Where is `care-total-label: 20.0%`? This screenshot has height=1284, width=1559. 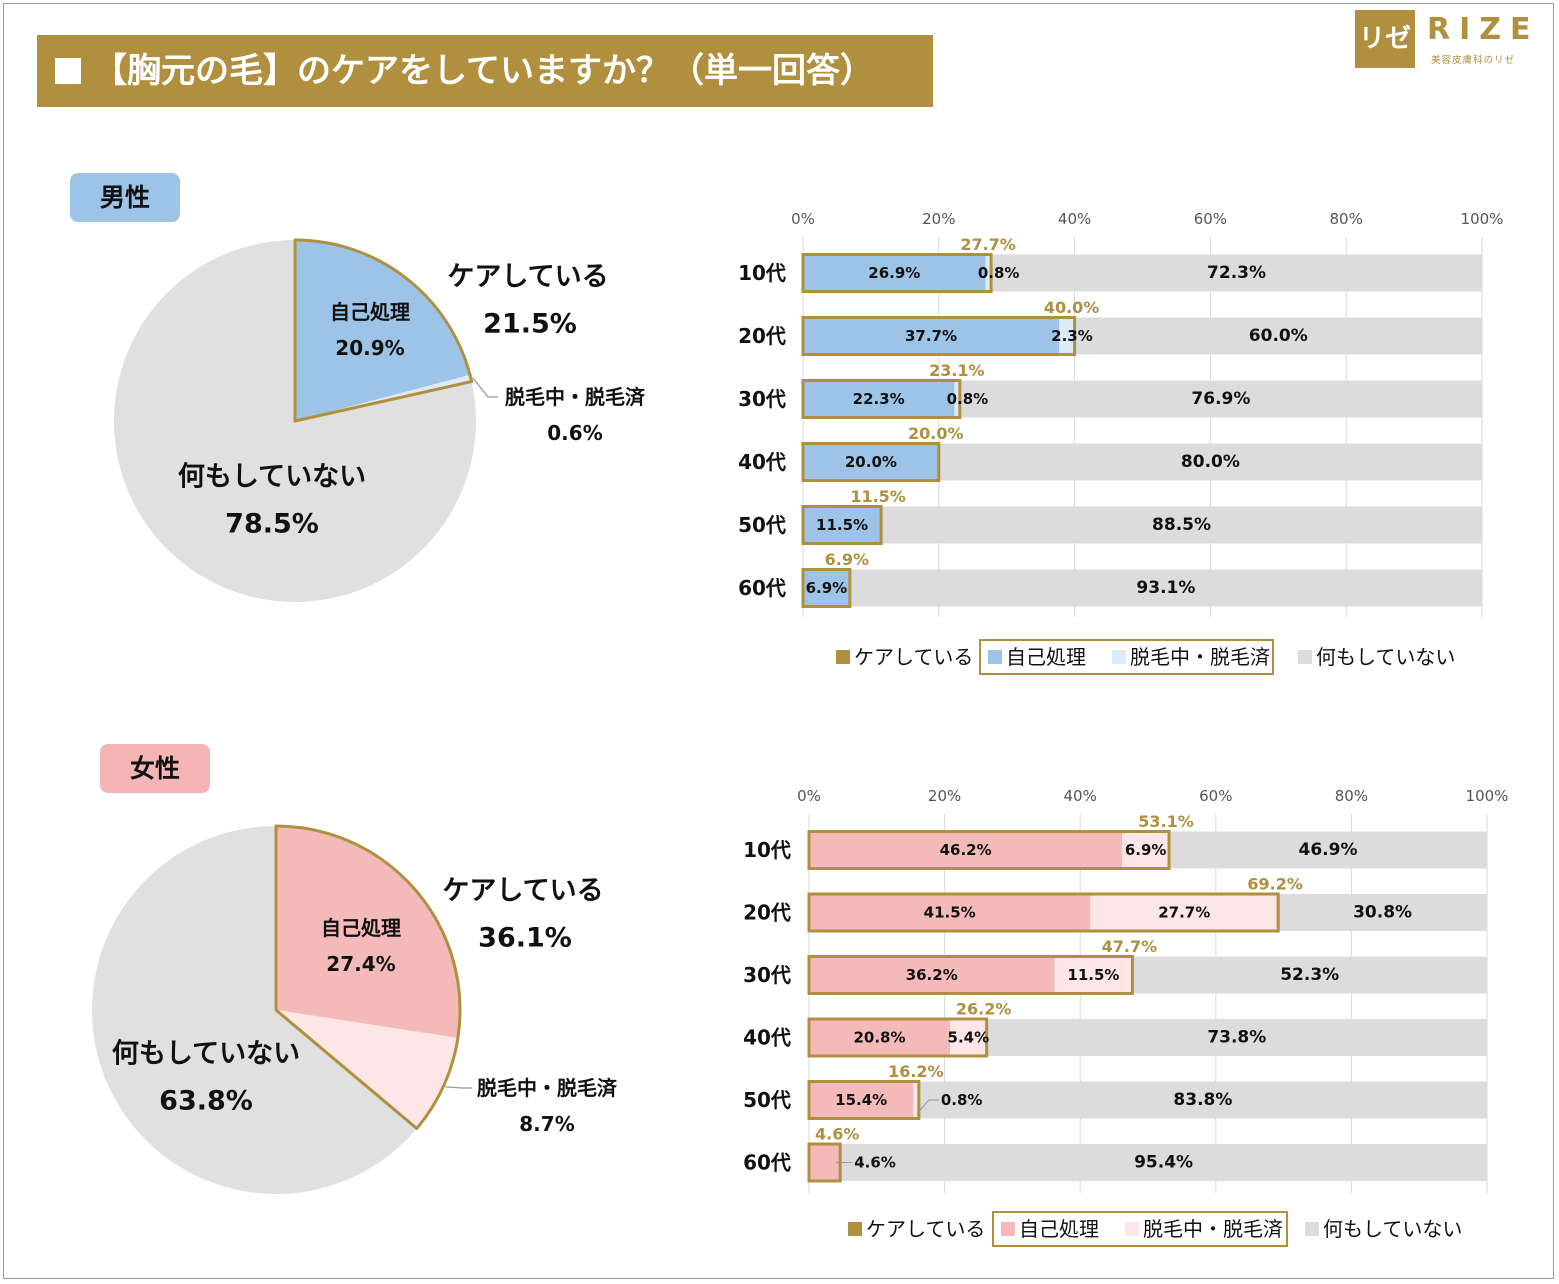 care-total-label: 20.0% is located at coordinates (936, 433).